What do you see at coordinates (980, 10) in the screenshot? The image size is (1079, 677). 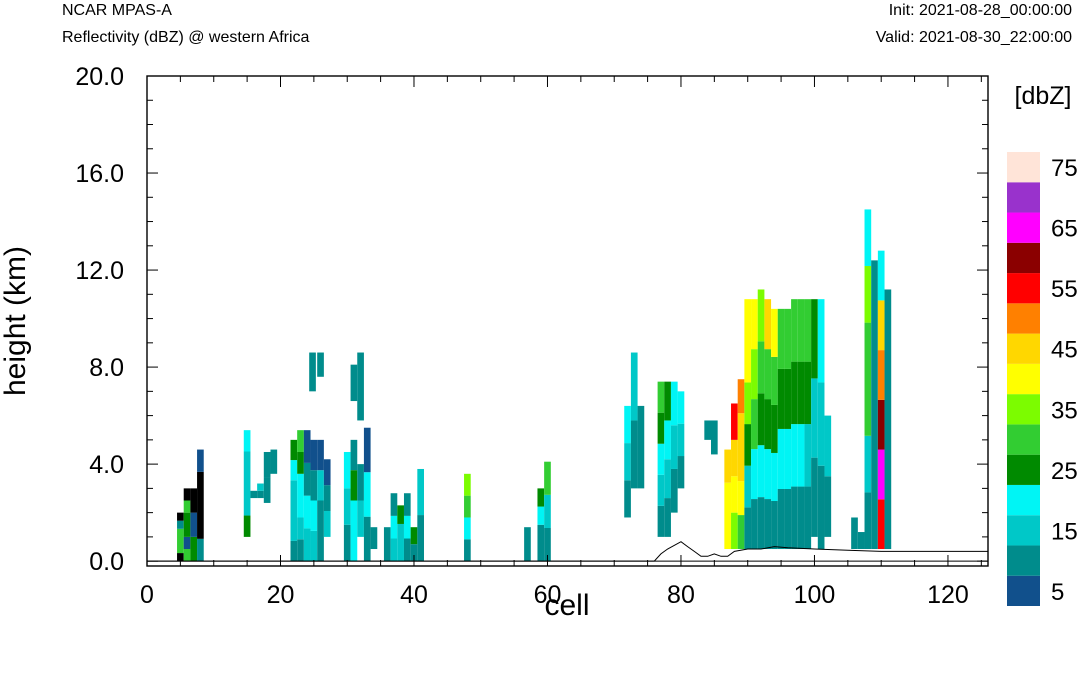 I see `init-time: Init: 2021-08-28_00:00:00` at bounding box center [980, 10].